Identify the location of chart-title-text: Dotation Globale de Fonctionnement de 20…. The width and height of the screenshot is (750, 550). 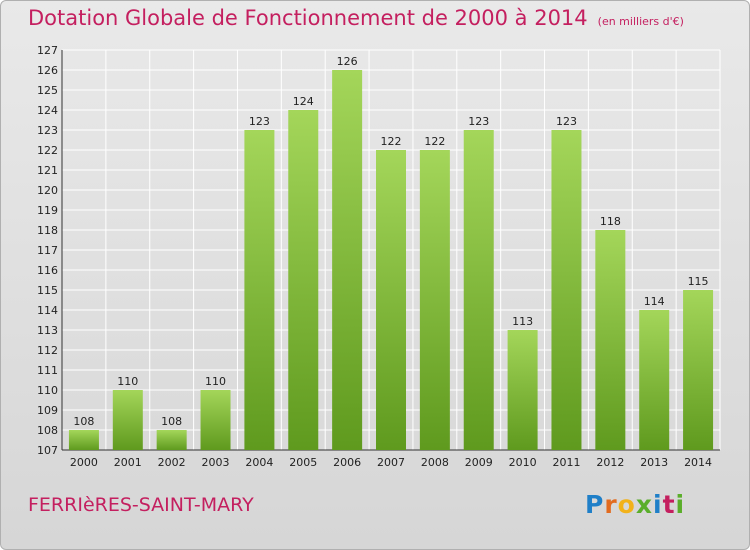
(308, 18).